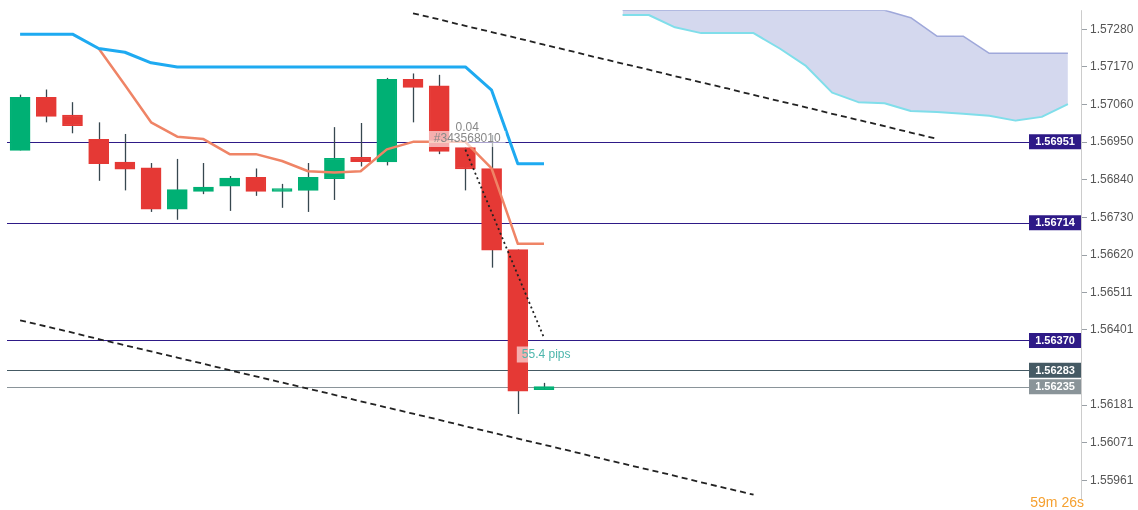  What do you see at coordinates (1112, 329) in the screenshot?
I see `y-tick-label: 1.56401` at bounding box center [1112, 329].